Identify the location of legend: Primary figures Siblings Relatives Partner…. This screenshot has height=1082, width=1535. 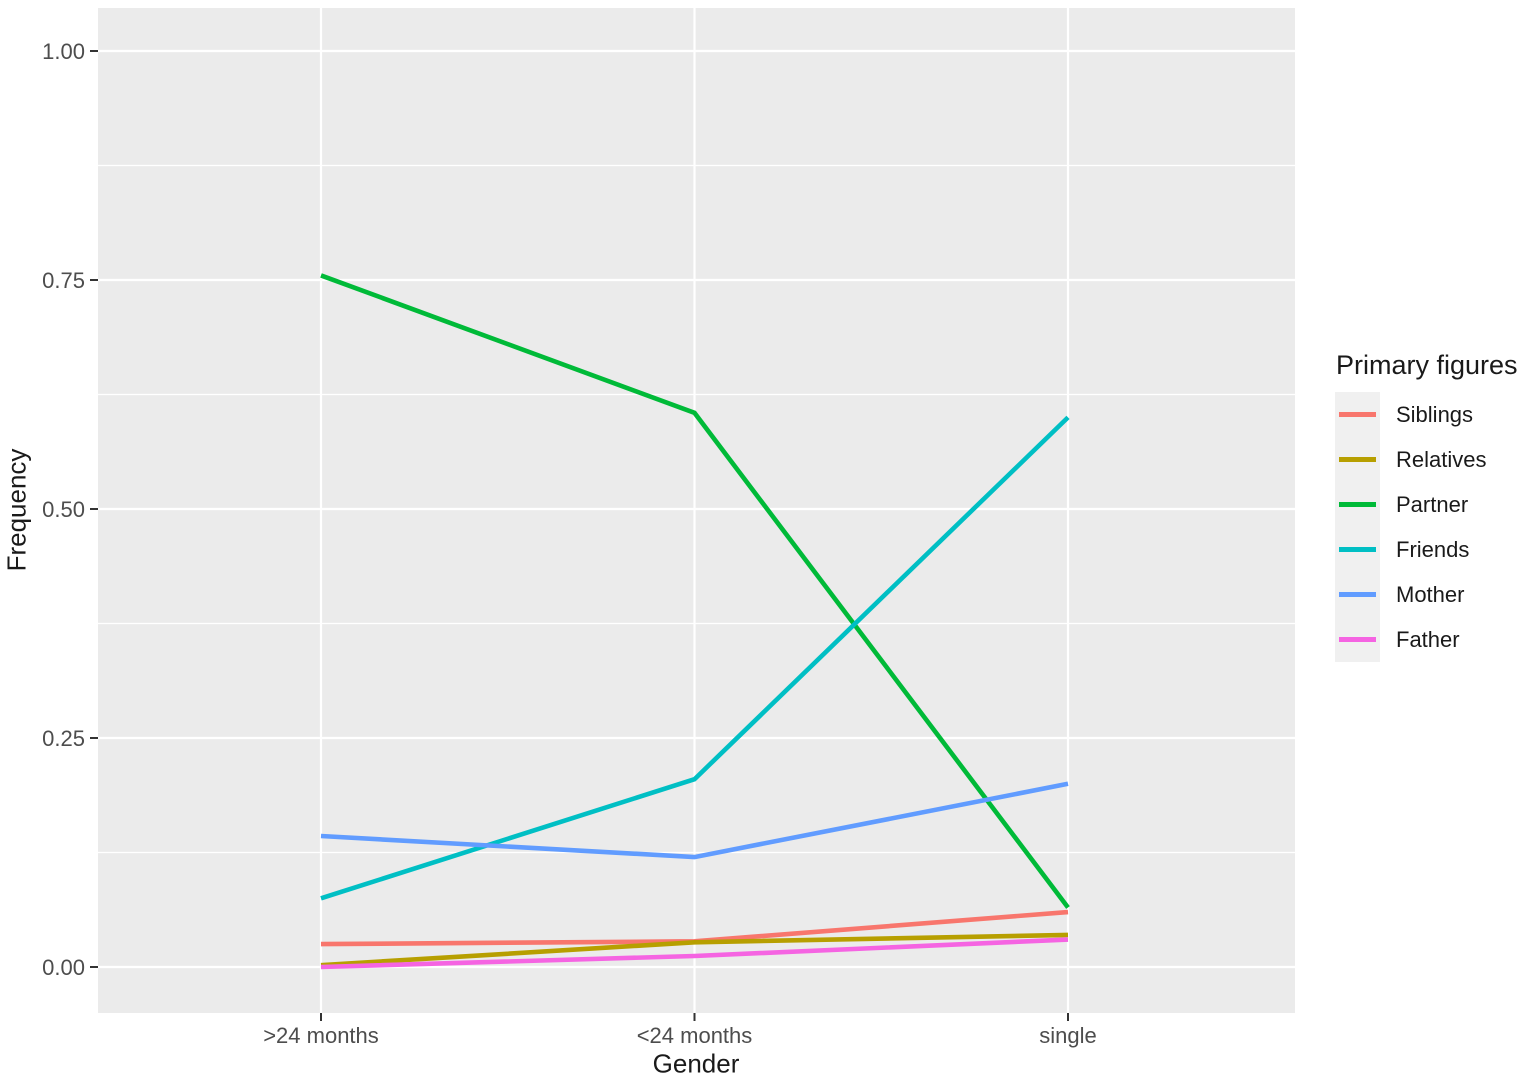
(1426, 506).